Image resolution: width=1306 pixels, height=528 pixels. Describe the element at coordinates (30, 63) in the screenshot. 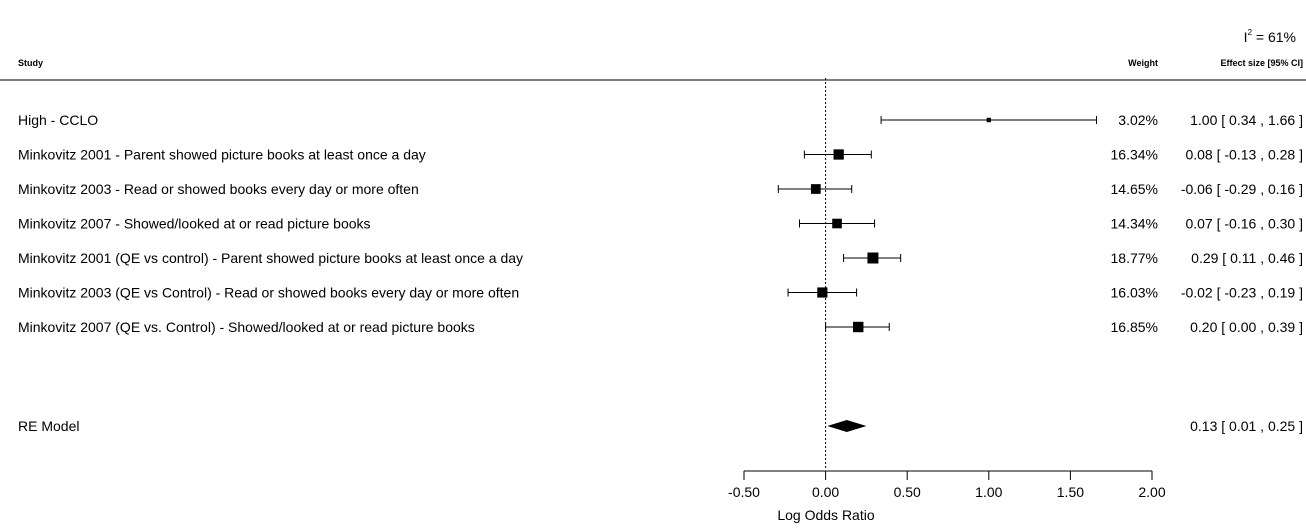

I see `header-study: Study` at that location.